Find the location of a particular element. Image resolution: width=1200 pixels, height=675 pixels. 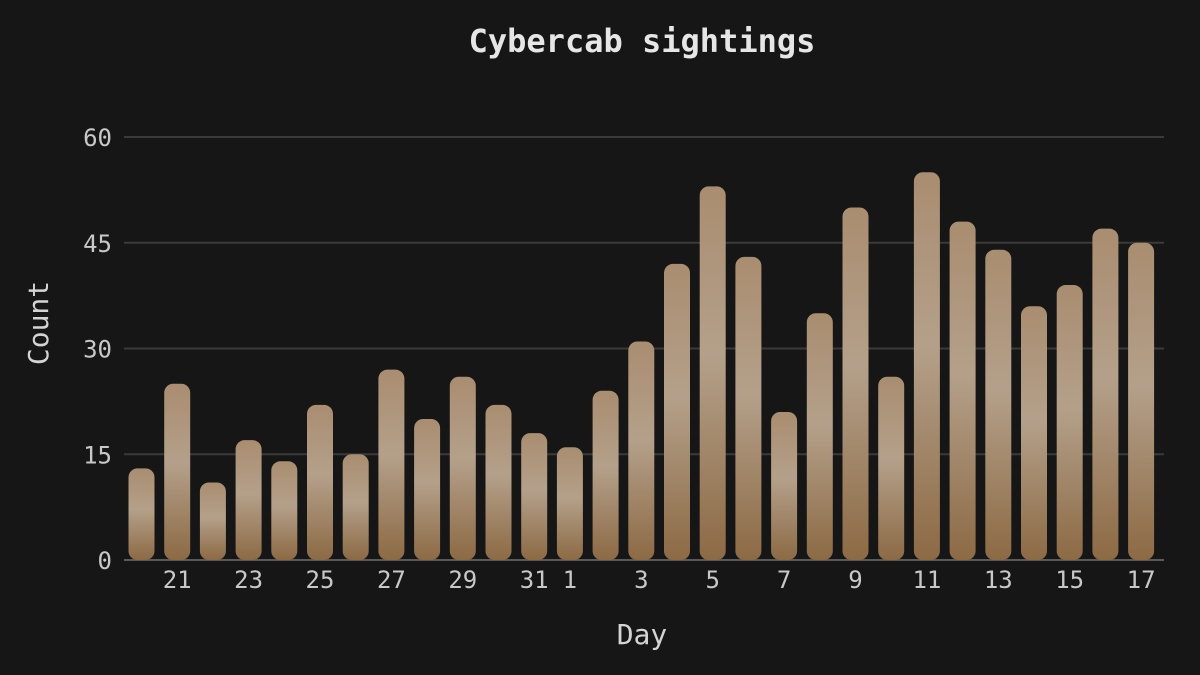

x-tick-labels: 21 23 25 27 29 31 1 3 5 7 9 11 13 15 17 is located at coordinates (659, 580).